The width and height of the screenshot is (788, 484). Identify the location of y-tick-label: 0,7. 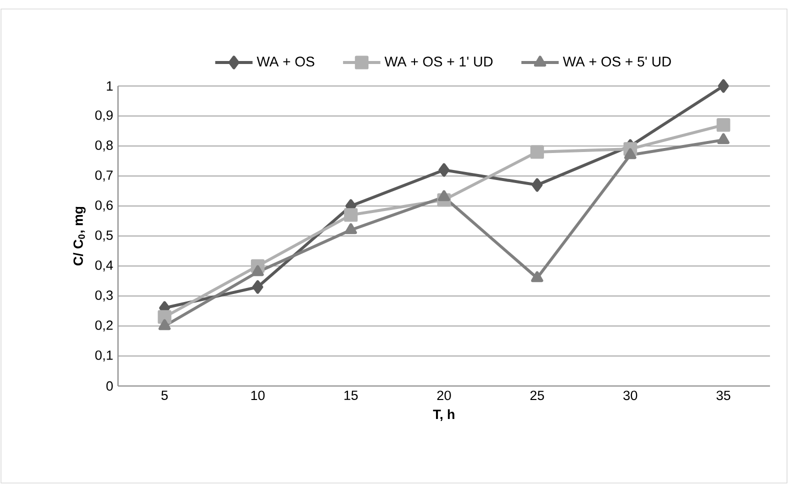
(104, 176).